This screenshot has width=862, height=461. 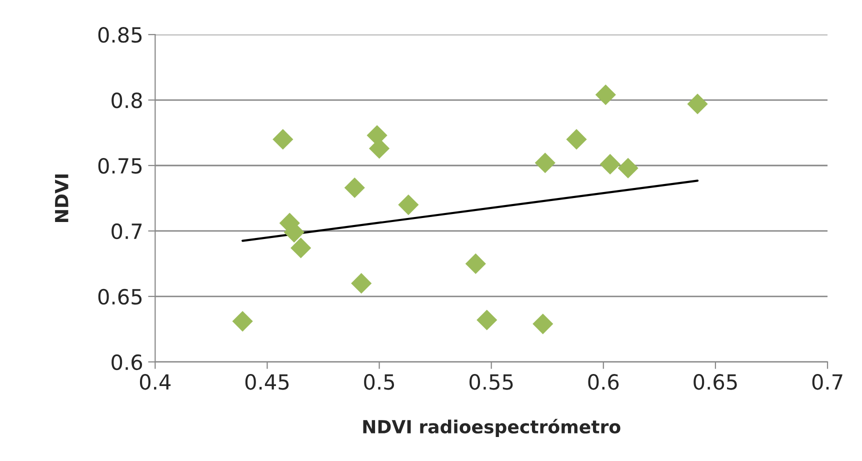 I want to click on x-tick-label: 0.55, so click(x=491, y=382).